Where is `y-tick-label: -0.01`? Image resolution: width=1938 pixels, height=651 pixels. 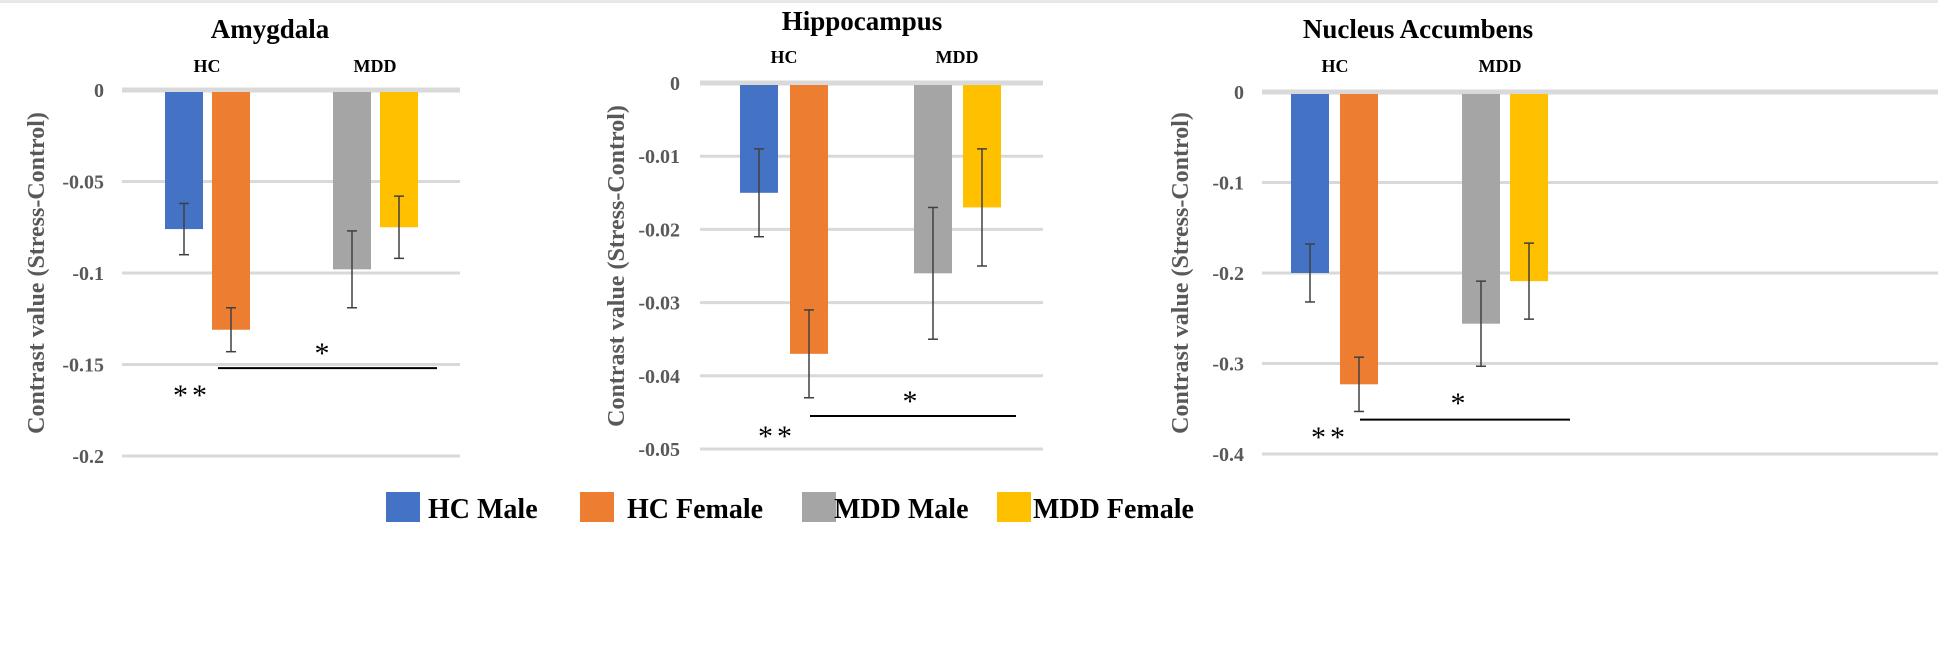
y-tick-label: -0.01 is located at coordinates (659, 157).